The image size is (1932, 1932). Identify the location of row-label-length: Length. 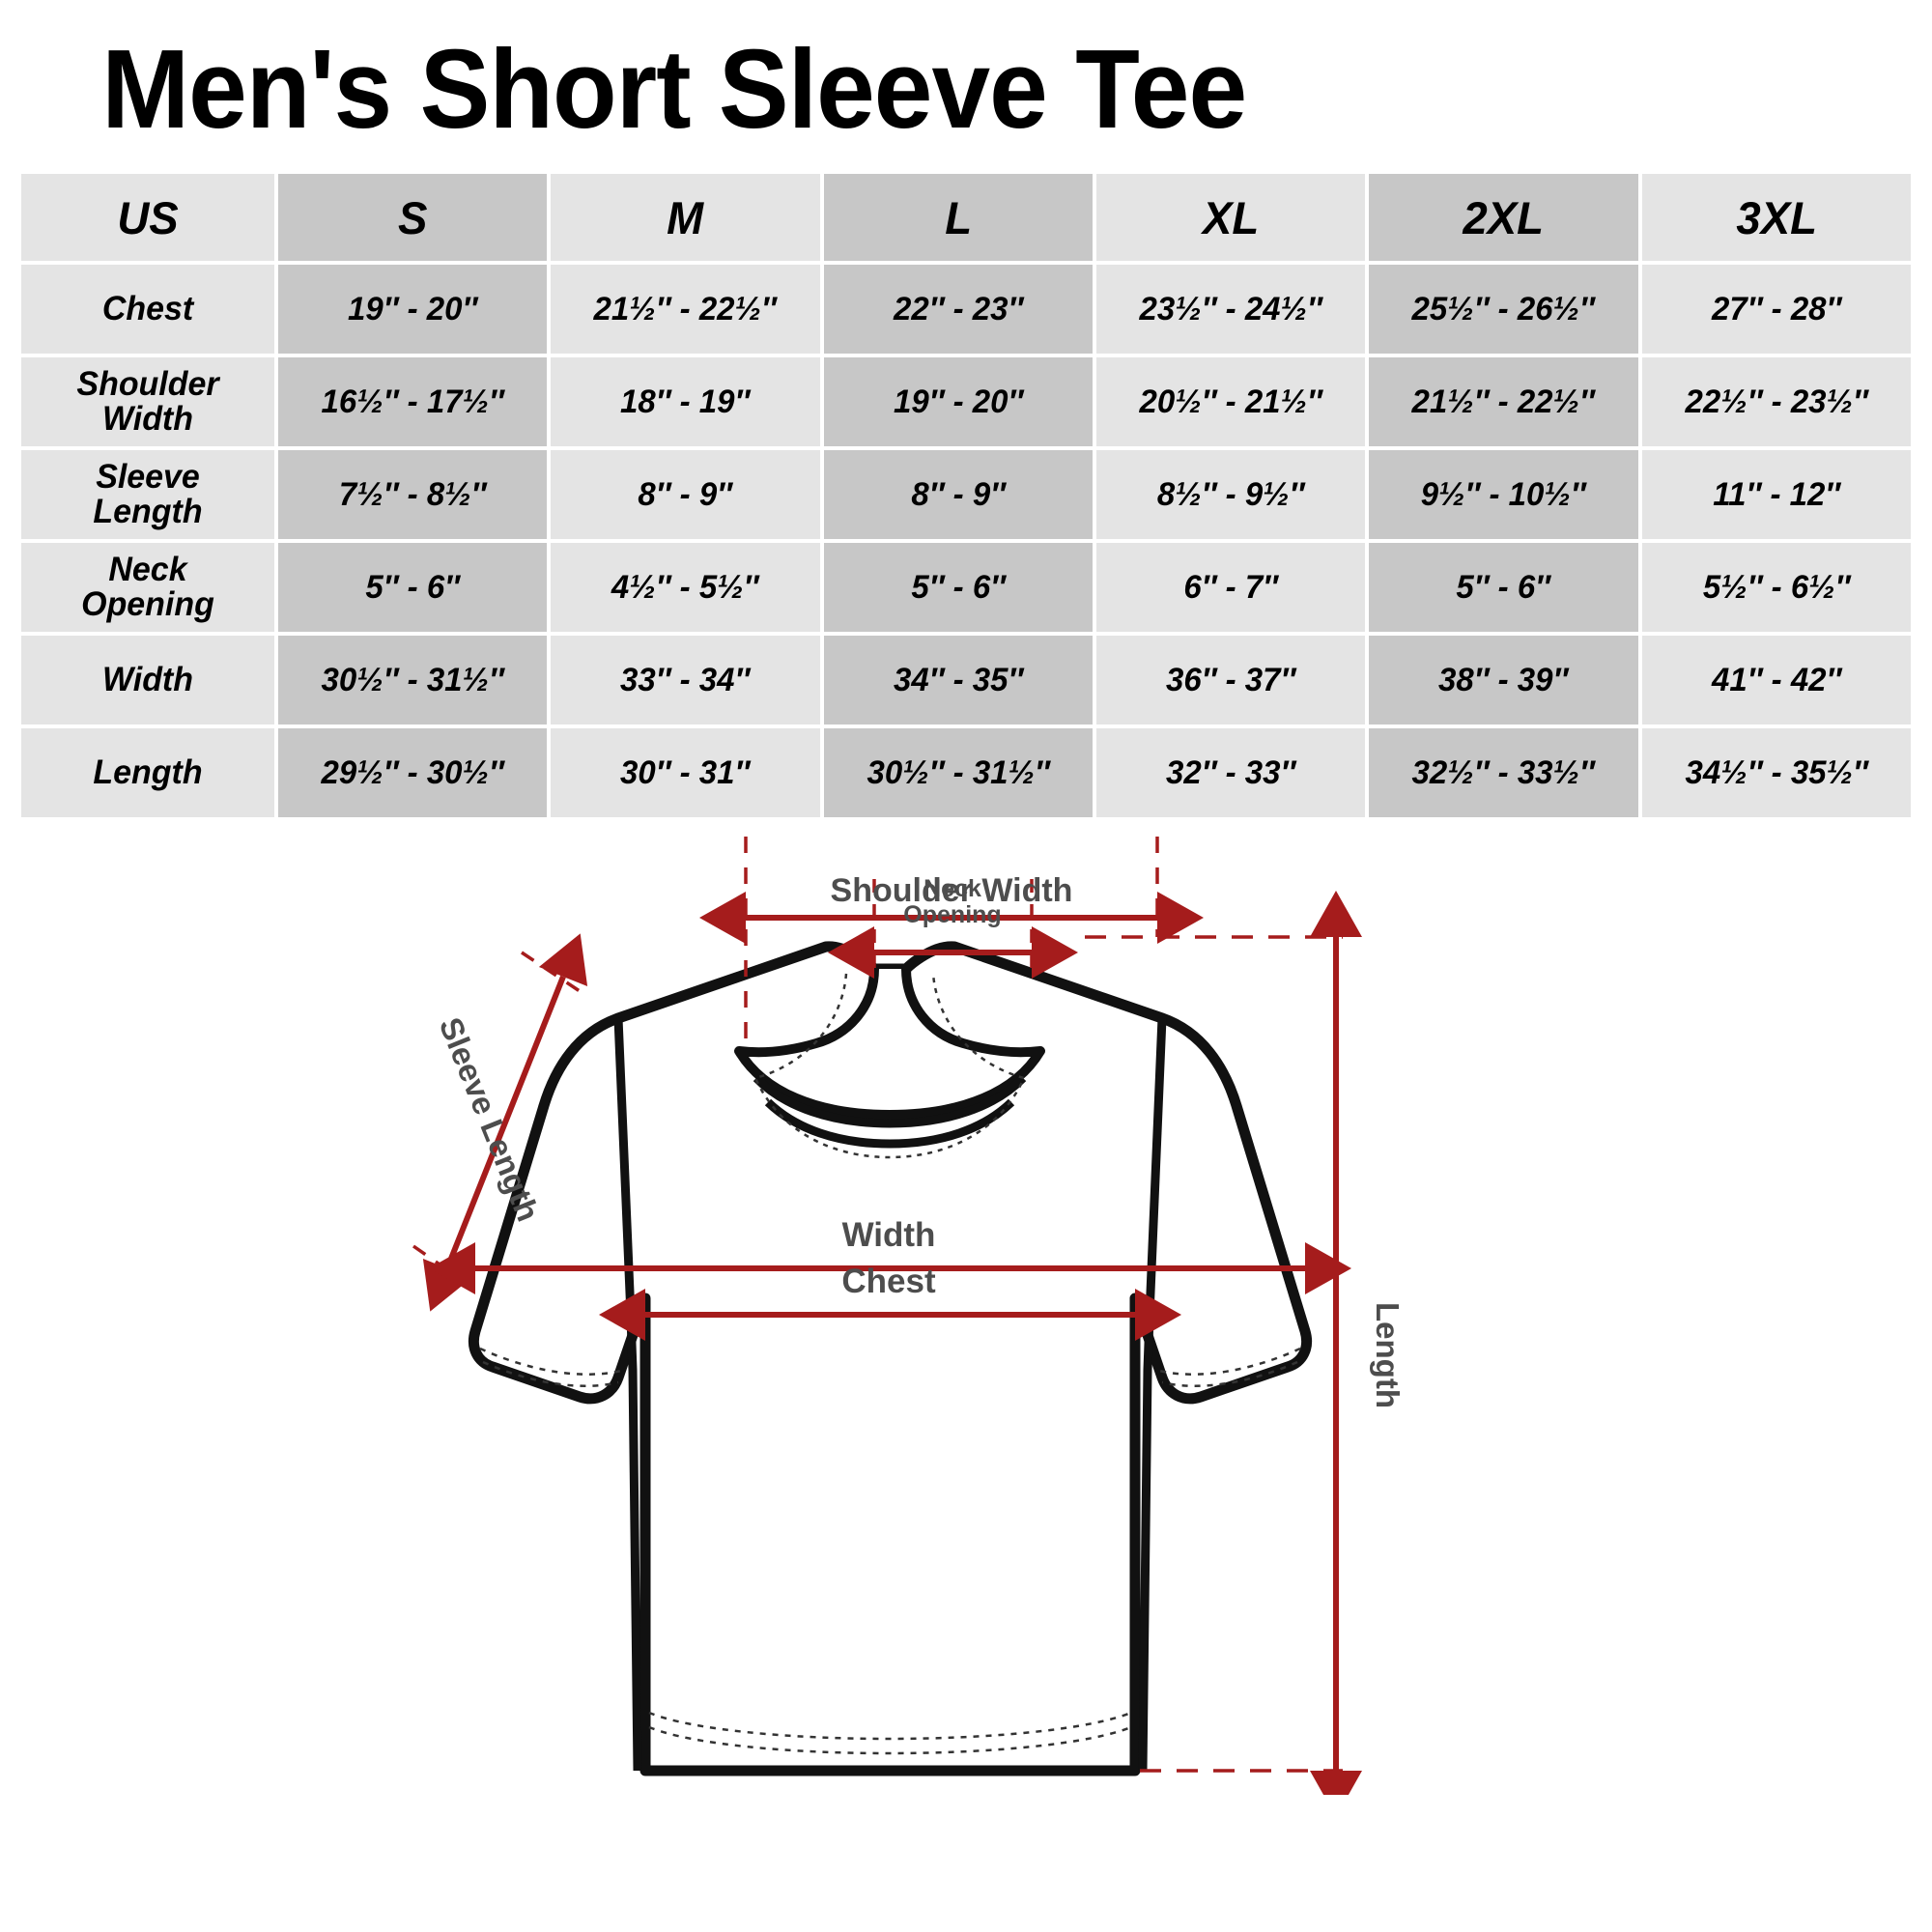
(147, 772).